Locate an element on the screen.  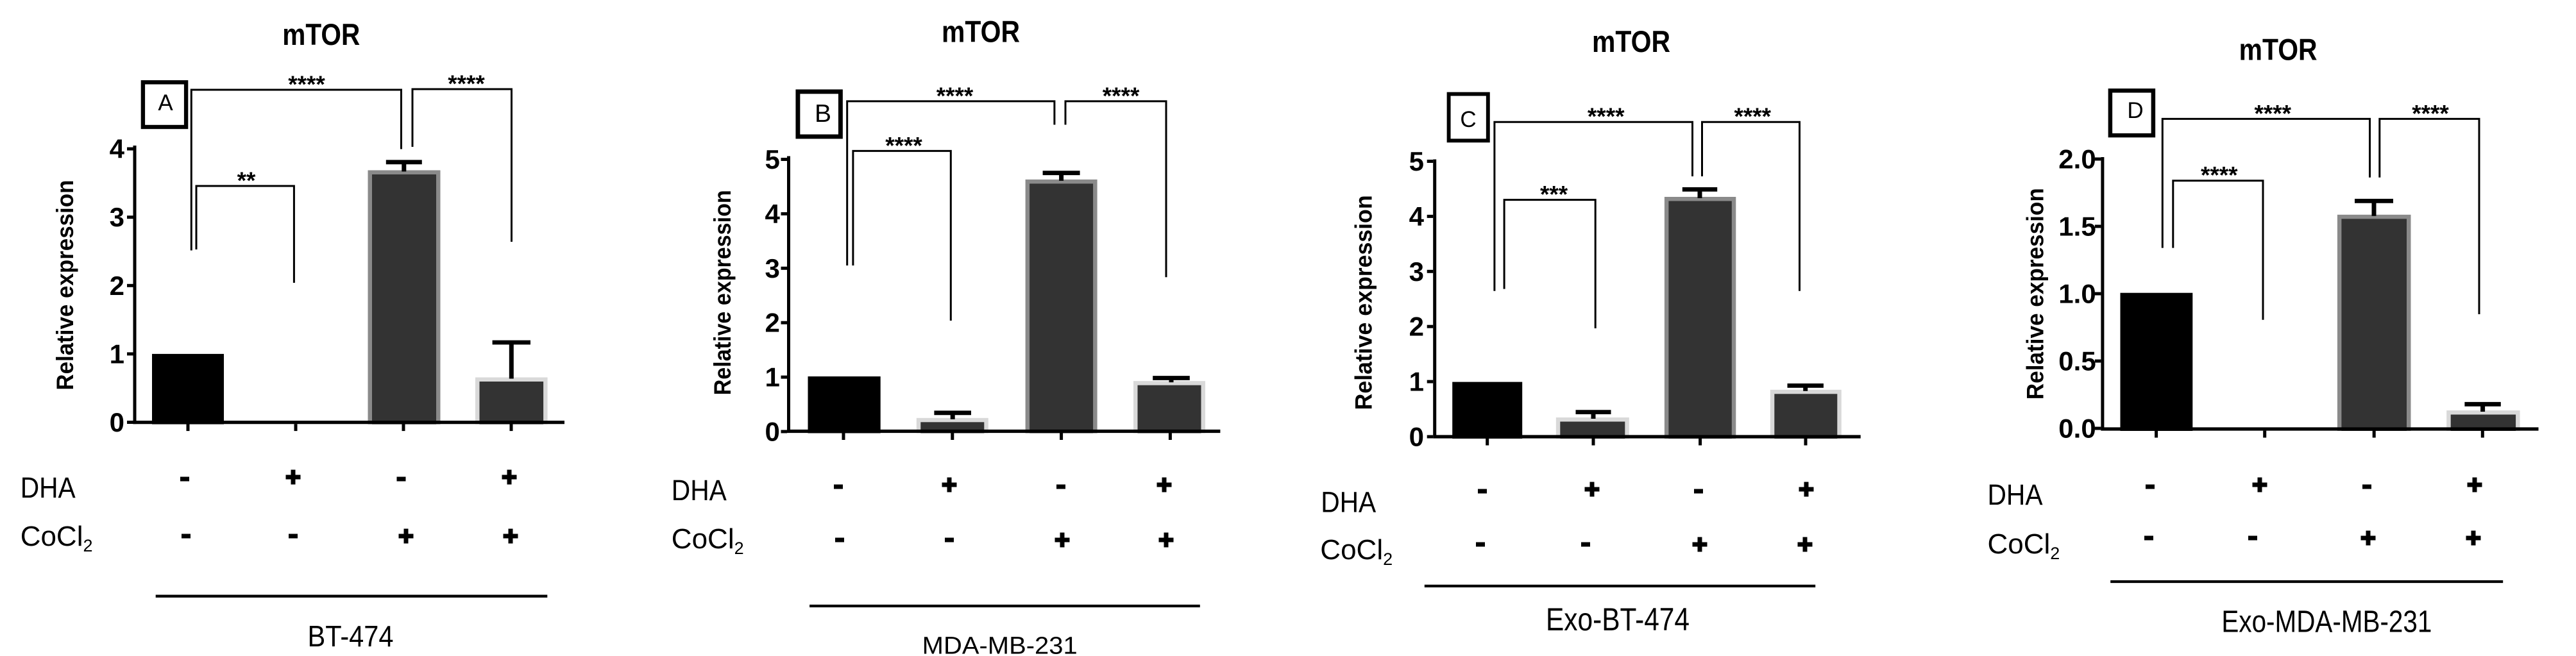
svg-text: D is located at coordinates (2135, 111).